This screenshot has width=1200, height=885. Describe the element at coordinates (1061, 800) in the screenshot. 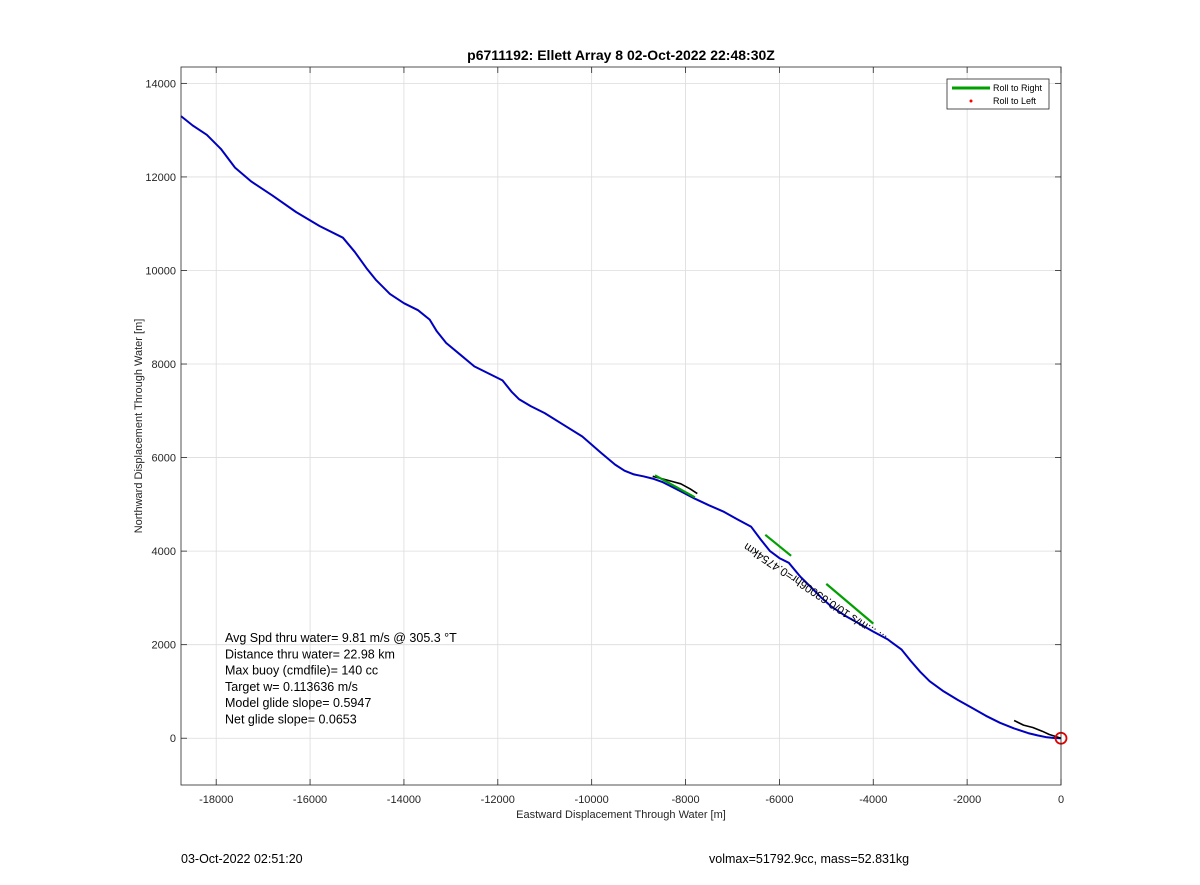

I see `x-tick-label: 0` at that location.